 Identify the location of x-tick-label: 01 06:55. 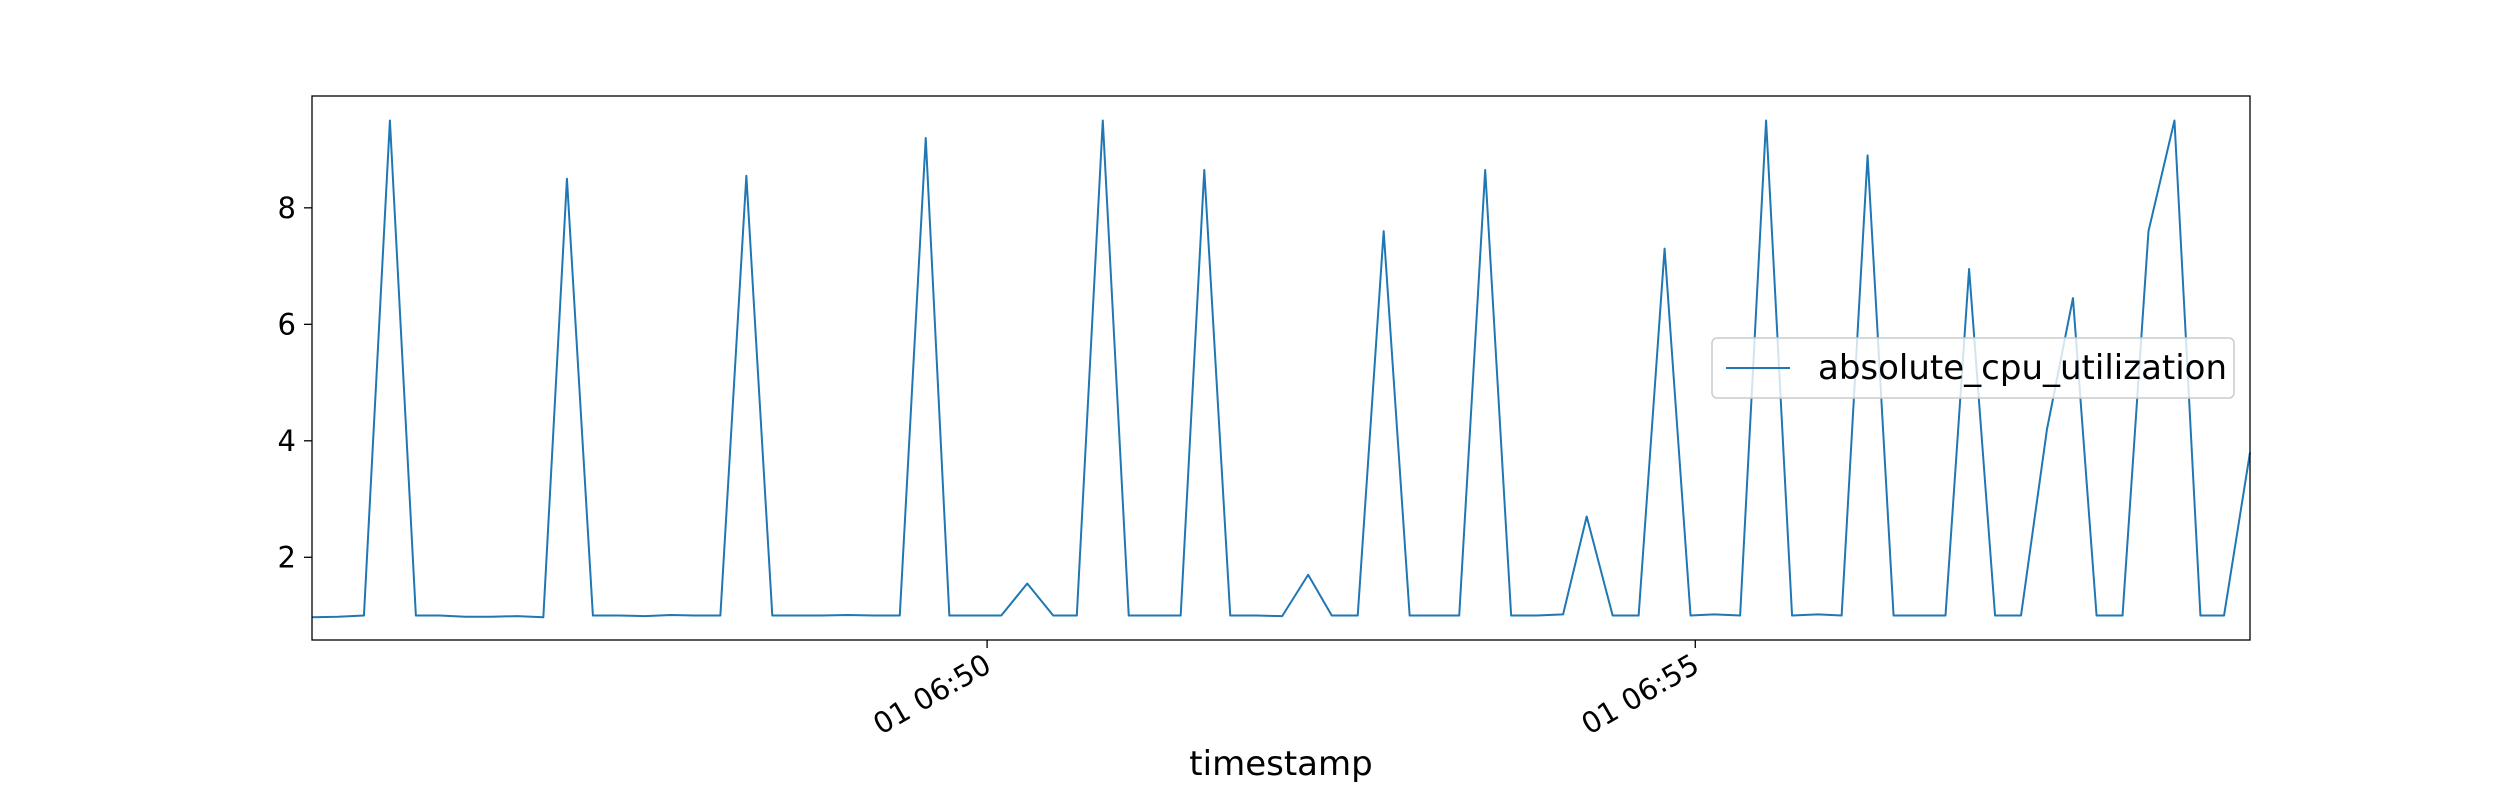
(1639, 694).